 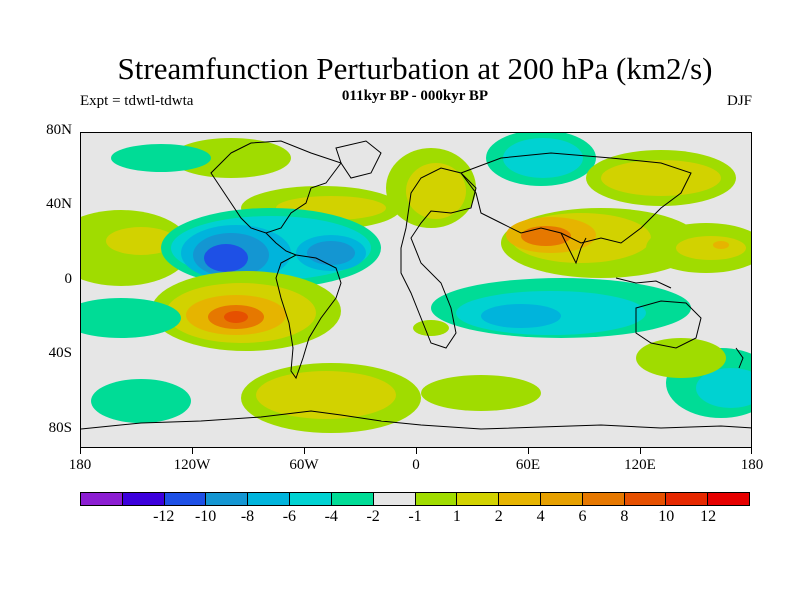 What do you see at coordinates (80, 465) in the screenshot?
I see `lon-label-180w: 180` at bounding box center [80, 465].